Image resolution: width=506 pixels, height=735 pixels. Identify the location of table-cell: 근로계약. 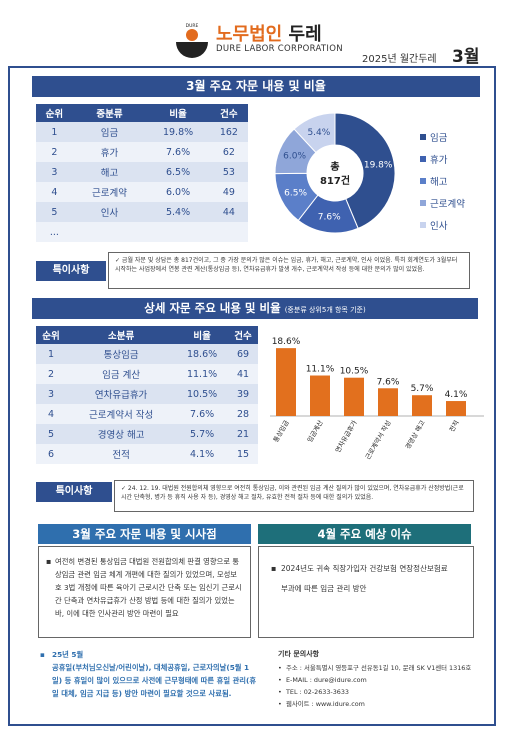
(109, 192).